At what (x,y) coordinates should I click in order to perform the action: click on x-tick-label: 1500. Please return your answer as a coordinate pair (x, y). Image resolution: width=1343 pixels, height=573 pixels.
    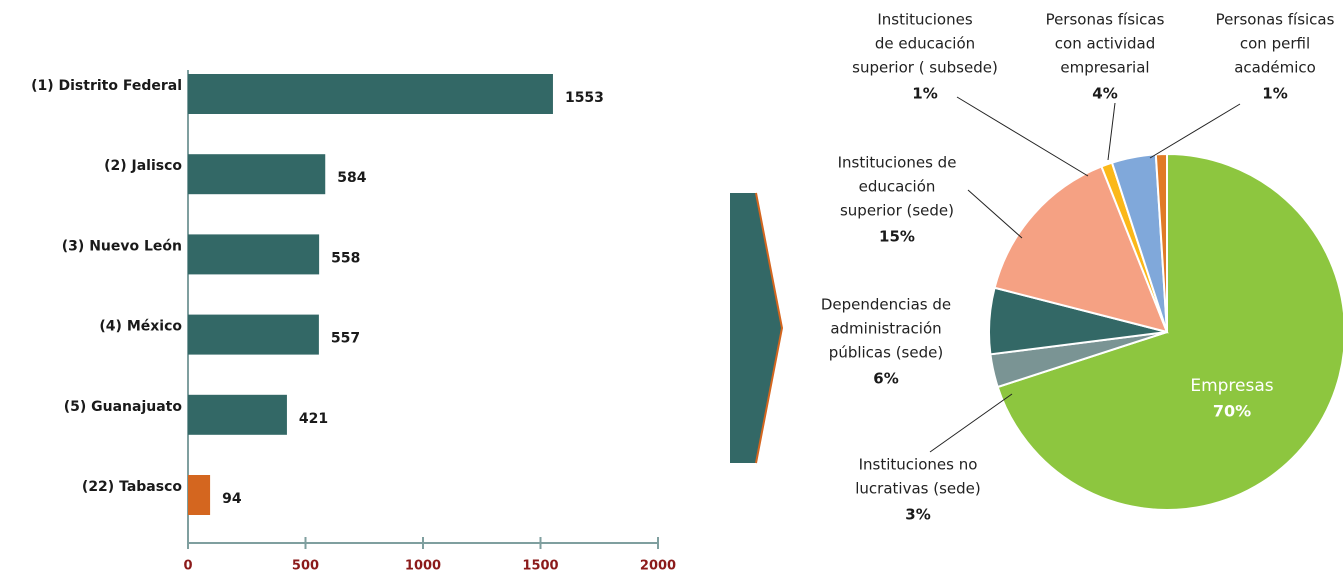
    Looking at the image, I should click on (540, 566).